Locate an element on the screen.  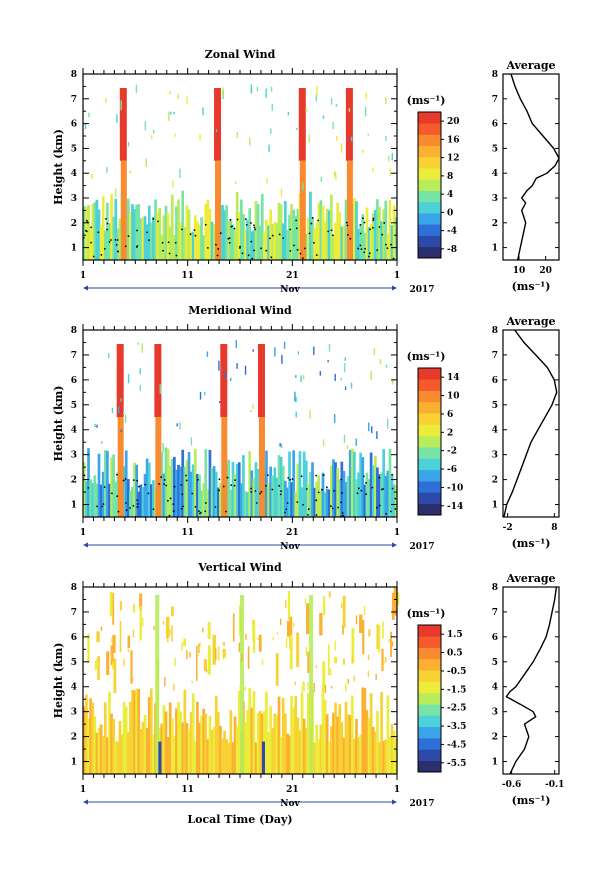
y-axis-label: Height (km) is located at coordinates (58, 424).